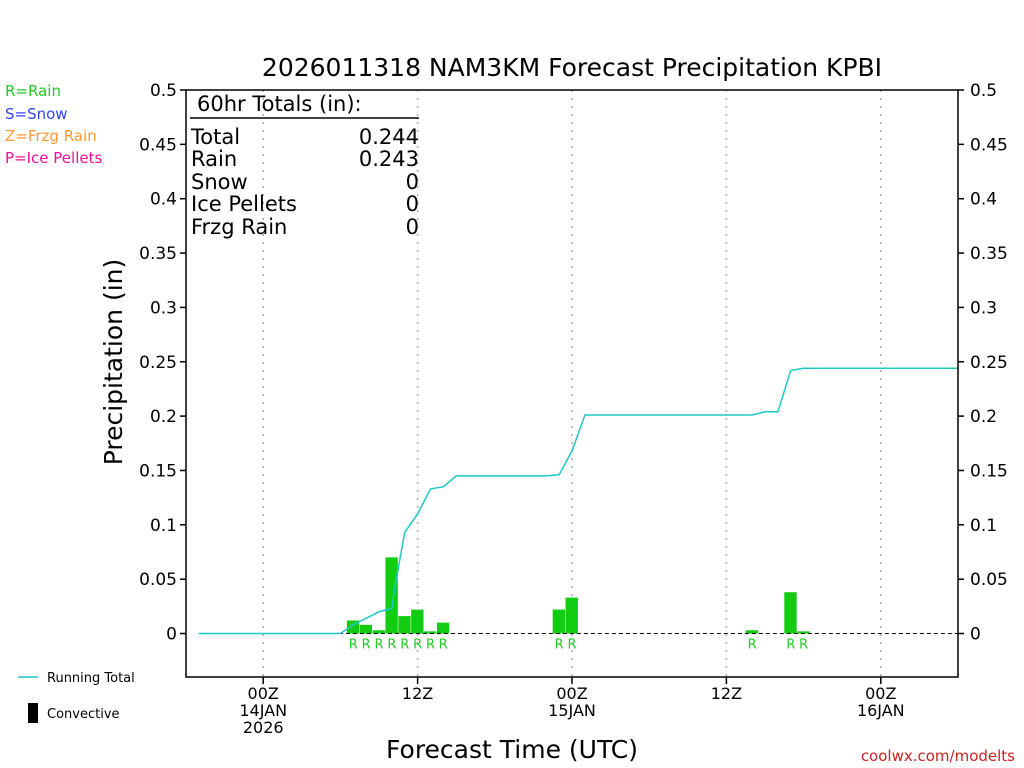 This screenshot has width=1024, height=768. What do you see at coordinates (983, 526) in the screenshot?
I see `ytick-label-right-2: 0.1` at bounding box center [983, 526].